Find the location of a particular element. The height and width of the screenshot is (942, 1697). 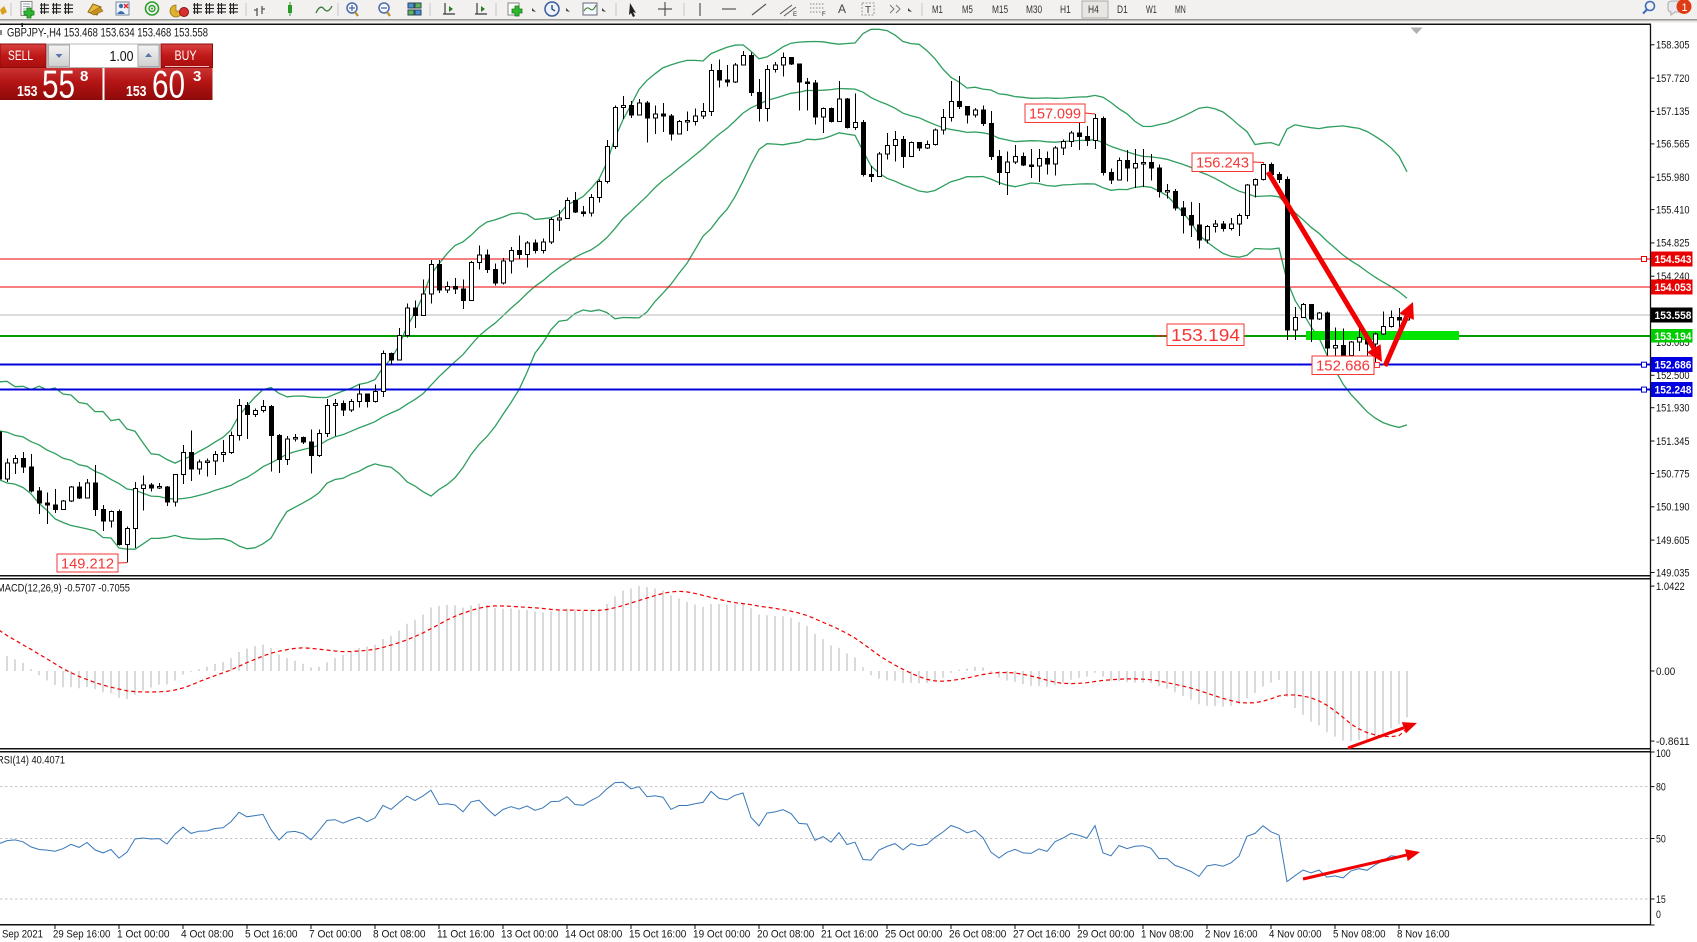

svg-text: 1 Nov 08:00 is located at coordinates (1167, 935).